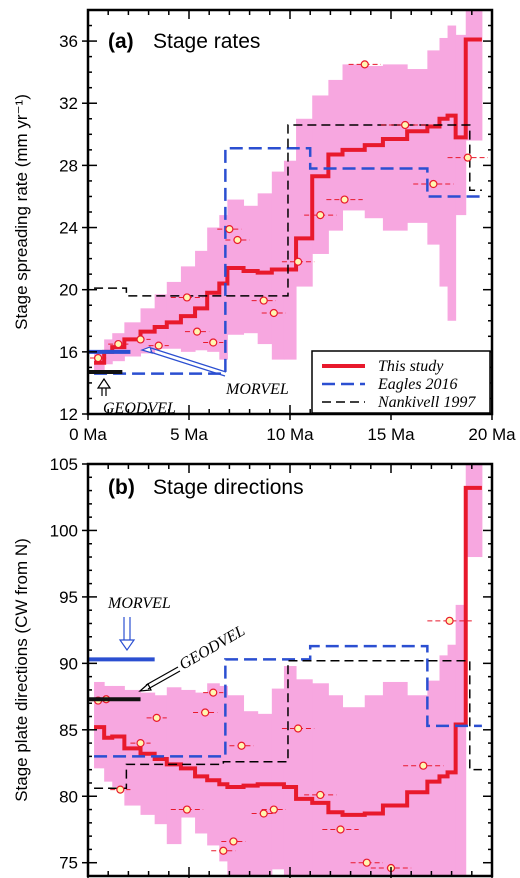 Image resolution: width=520 pixels, height=878 pixels. I want to click on panel-b-annotations: MORVEL GEODVEL, so click(178, 643).